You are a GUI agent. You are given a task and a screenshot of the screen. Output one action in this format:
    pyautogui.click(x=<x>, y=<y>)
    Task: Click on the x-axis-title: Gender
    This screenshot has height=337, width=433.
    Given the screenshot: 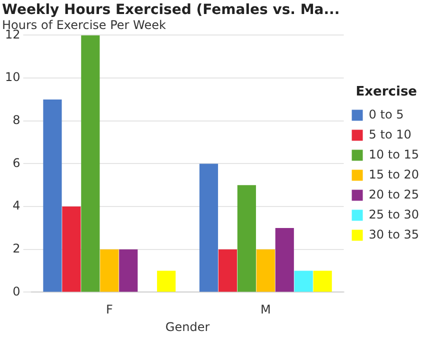 What is the action you would take?
    pyautogui.click(x=187, y=327)
    